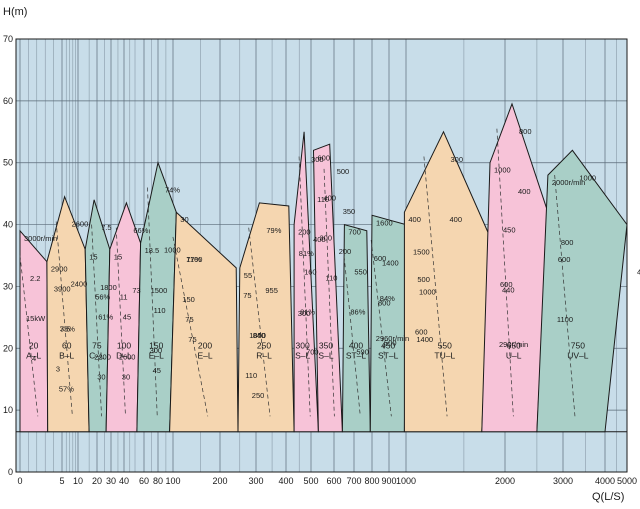 This screenshot has width=640, height=509. Describe the element at coordinates (67, 329) in the screenshot. I see `series-annotation: 33%` at that location.